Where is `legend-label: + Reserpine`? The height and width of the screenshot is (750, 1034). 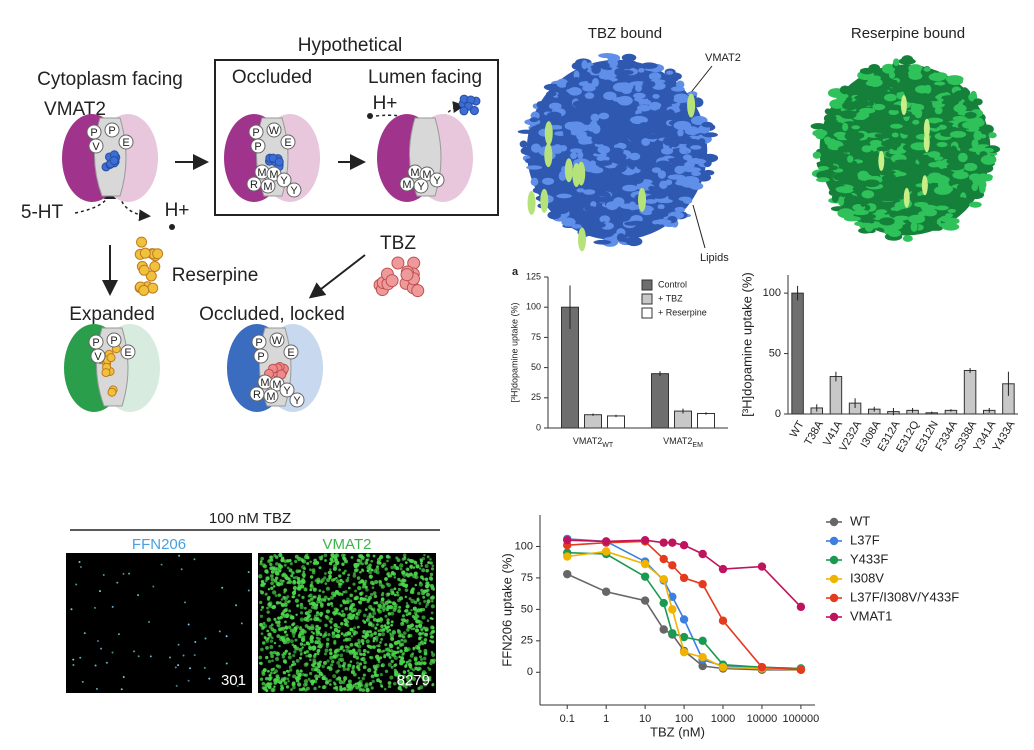
legend-label: + Reserpine is located at coordinates (682, 312).